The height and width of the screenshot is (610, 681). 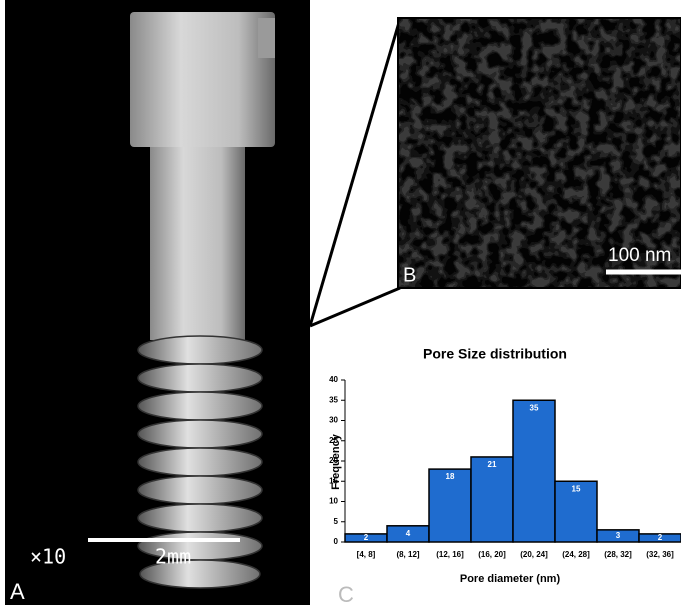 I want to click on x-tick-label: (32, 36], so click(x=660, y=554).